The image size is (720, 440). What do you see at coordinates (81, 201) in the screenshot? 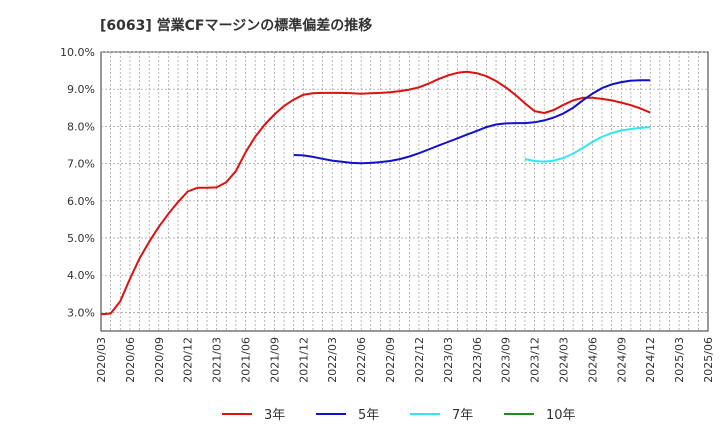
I see `y-tick-label: 6.0%` at bounding box center [81, 201].